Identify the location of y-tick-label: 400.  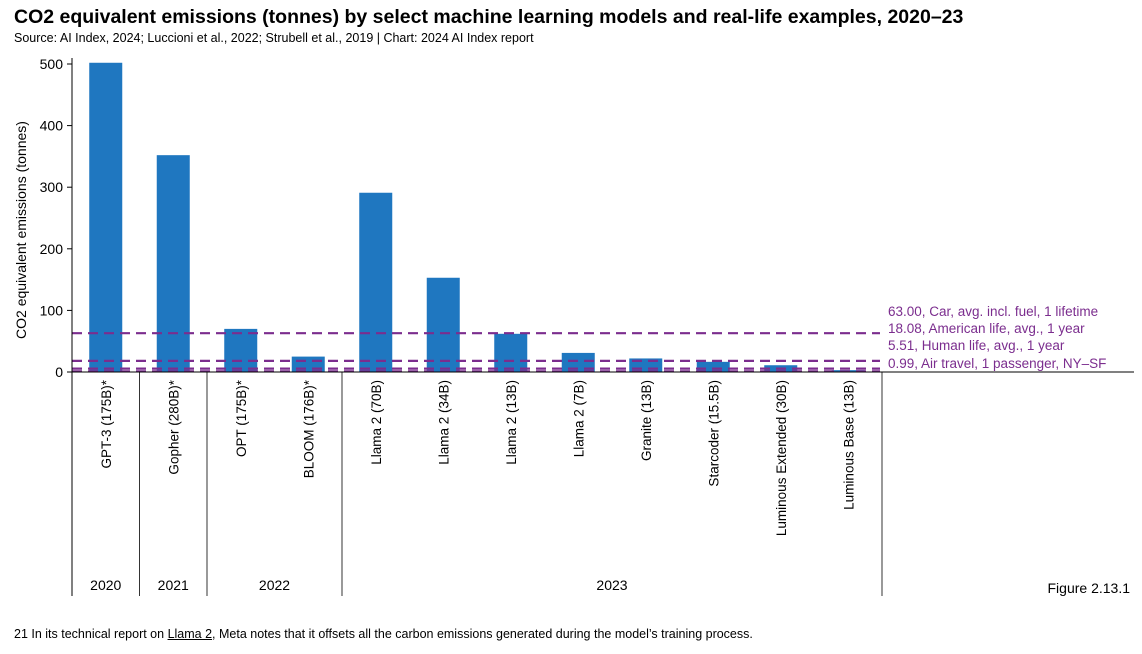
(52, 126).